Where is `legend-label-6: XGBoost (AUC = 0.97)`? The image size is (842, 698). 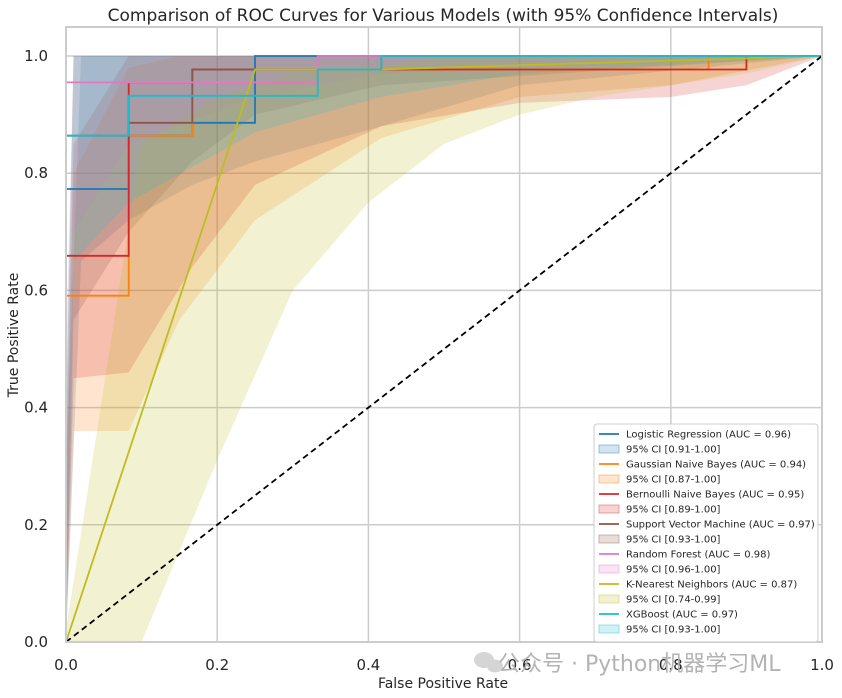 legend-label-6: XGBoost (AUC = 0.97) is located at coordinates (682, 615).